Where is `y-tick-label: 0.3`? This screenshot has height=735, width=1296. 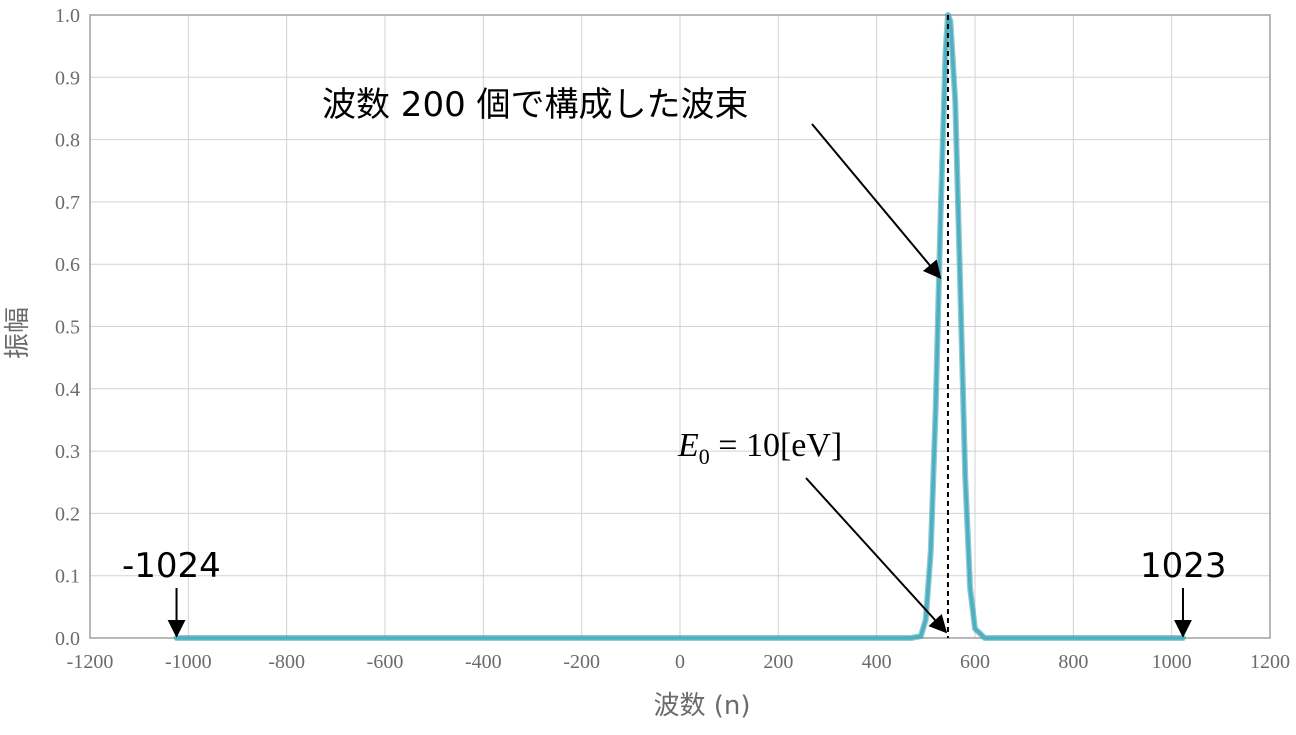
y-tick-label: 0.3 is located at coordinates (67, 452).